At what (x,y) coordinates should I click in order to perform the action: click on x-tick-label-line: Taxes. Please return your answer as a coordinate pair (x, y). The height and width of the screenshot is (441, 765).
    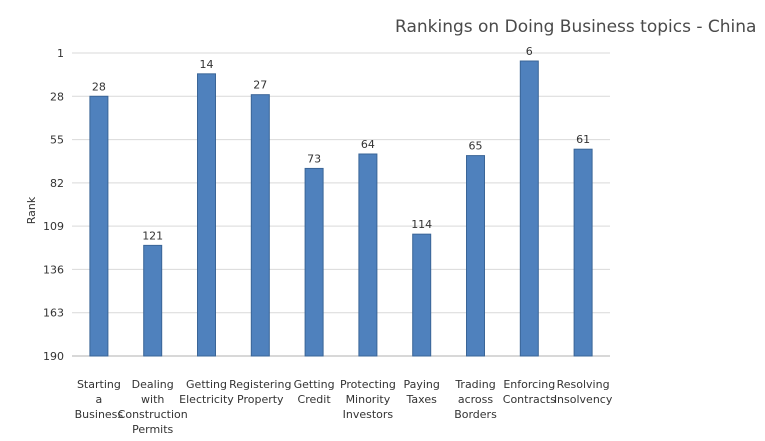
    Looking at the image, I should click on (422, 399).